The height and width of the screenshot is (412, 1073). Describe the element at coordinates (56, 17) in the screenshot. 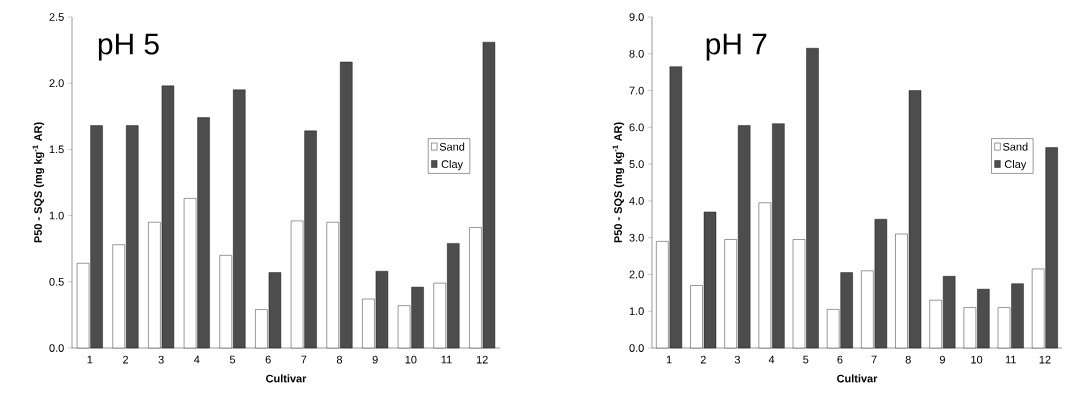

I see `y-tick-label: 2.5` at that location.